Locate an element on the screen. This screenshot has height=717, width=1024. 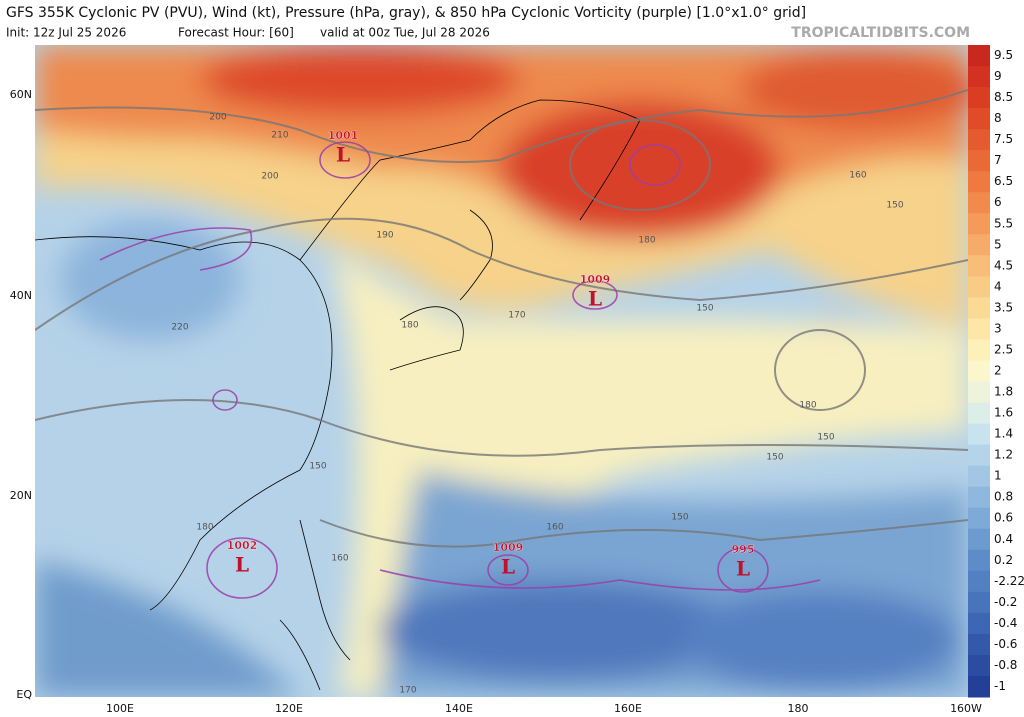
lat-label: 20N is located at coordinates (21, 495).